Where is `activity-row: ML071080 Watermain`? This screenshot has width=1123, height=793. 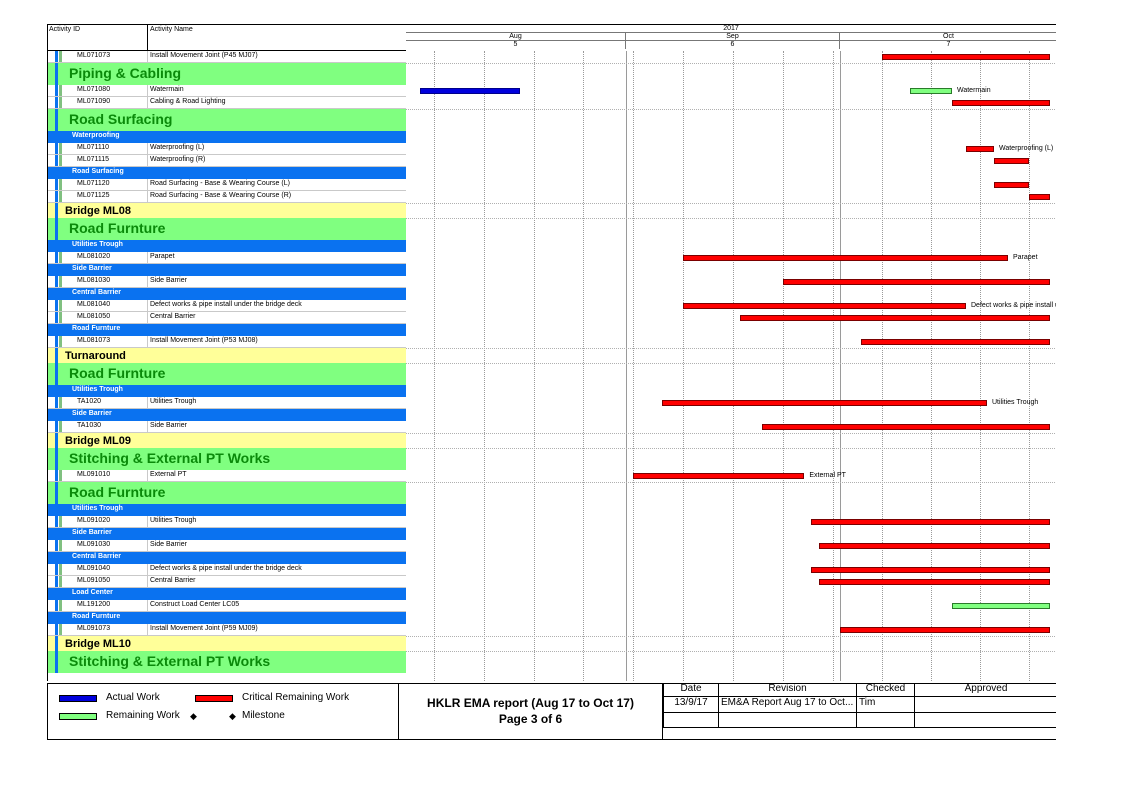 activity-row: ML071080 Watermain is located at coordinates (227, 91).